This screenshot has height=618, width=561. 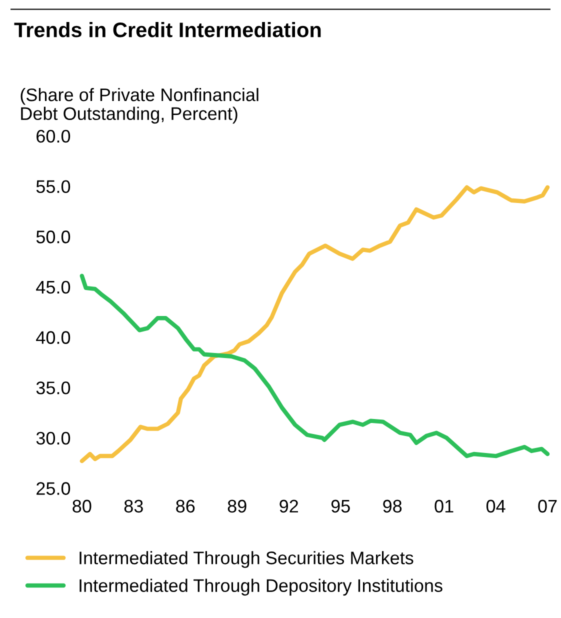 I want to click on y-tick-label: 25.0, so click(x=53, y=488).